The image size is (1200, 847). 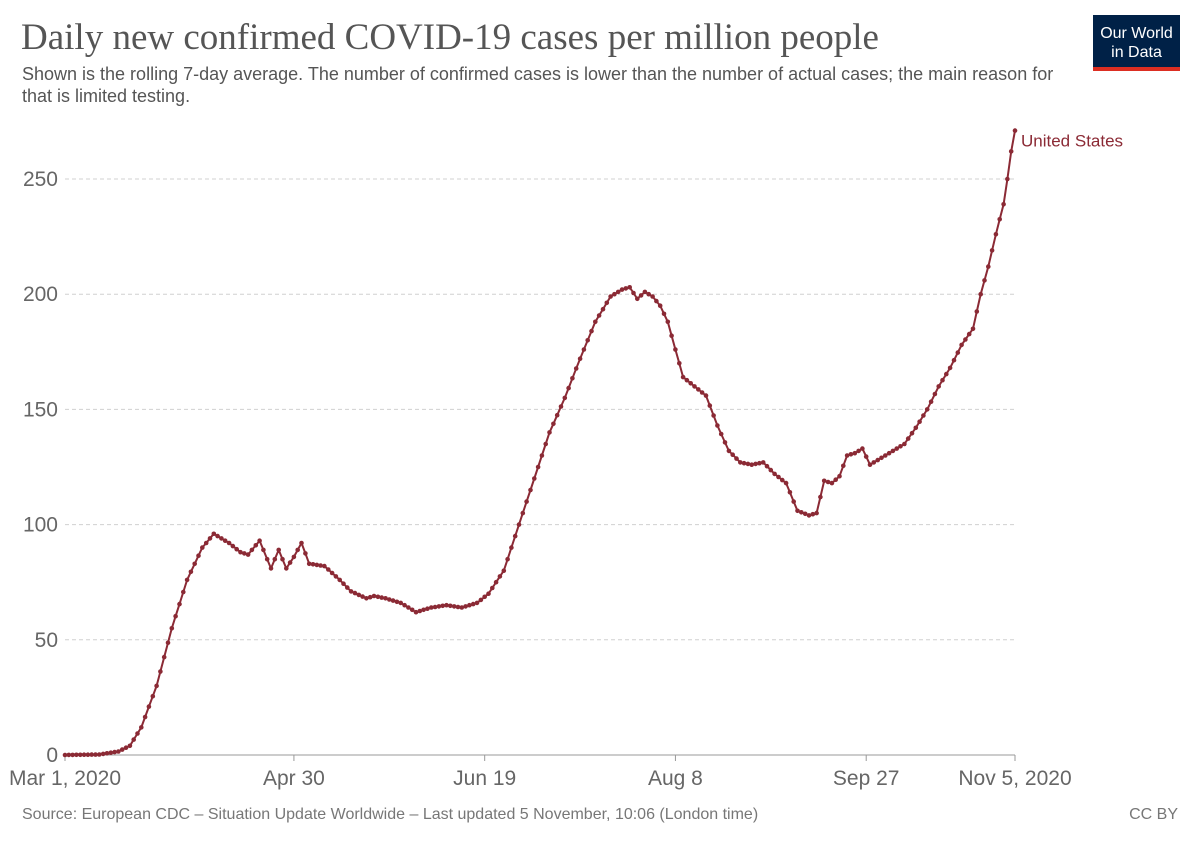 I want to click on license-link: CC BY, so click(x=1153, y=814).